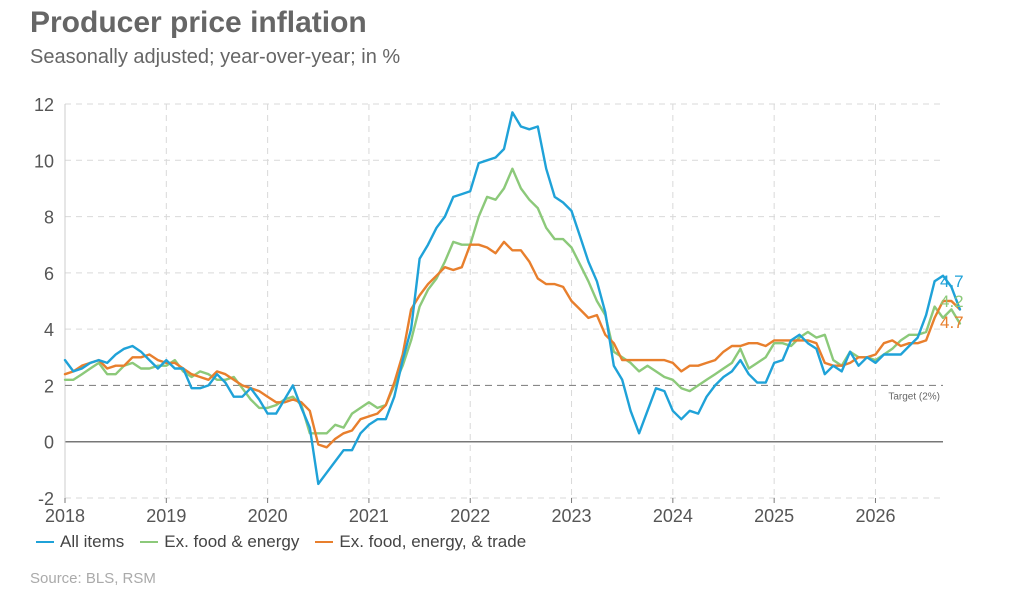  What do you see at coordinates (92, 541) in the screenshot?
I see `legend-label-all-items: All items` at bounding box center [92, 541].